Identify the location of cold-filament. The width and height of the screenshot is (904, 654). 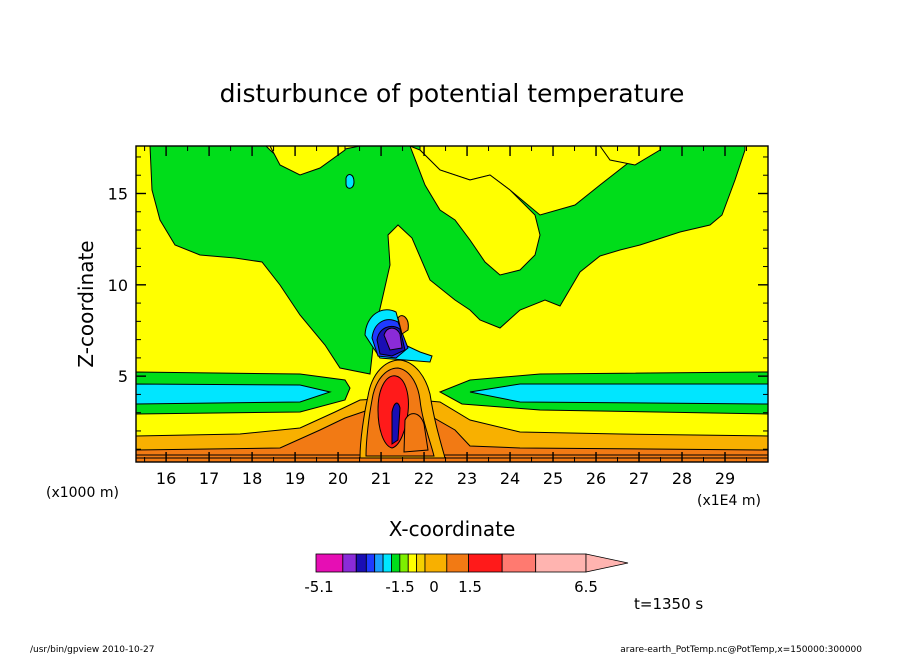
(396, 423).